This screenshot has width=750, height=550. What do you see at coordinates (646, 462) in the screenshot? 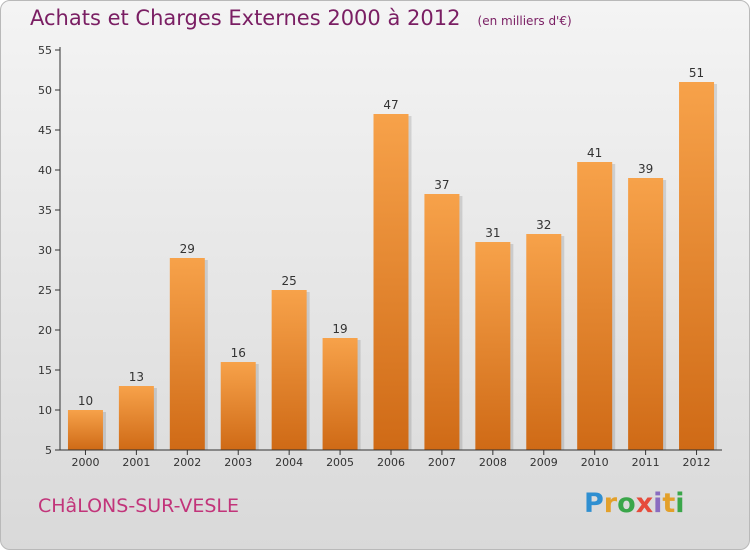
I see `x-tick-label: 2011` at bounding box center [646, 462].